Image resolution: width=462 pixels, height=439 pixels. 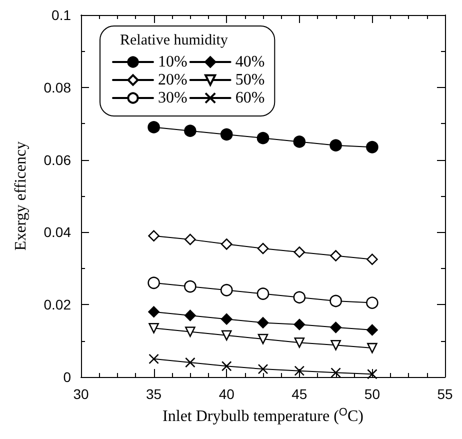 I want to click on legend-title: Relative humidity, so click(x=174, y=40).